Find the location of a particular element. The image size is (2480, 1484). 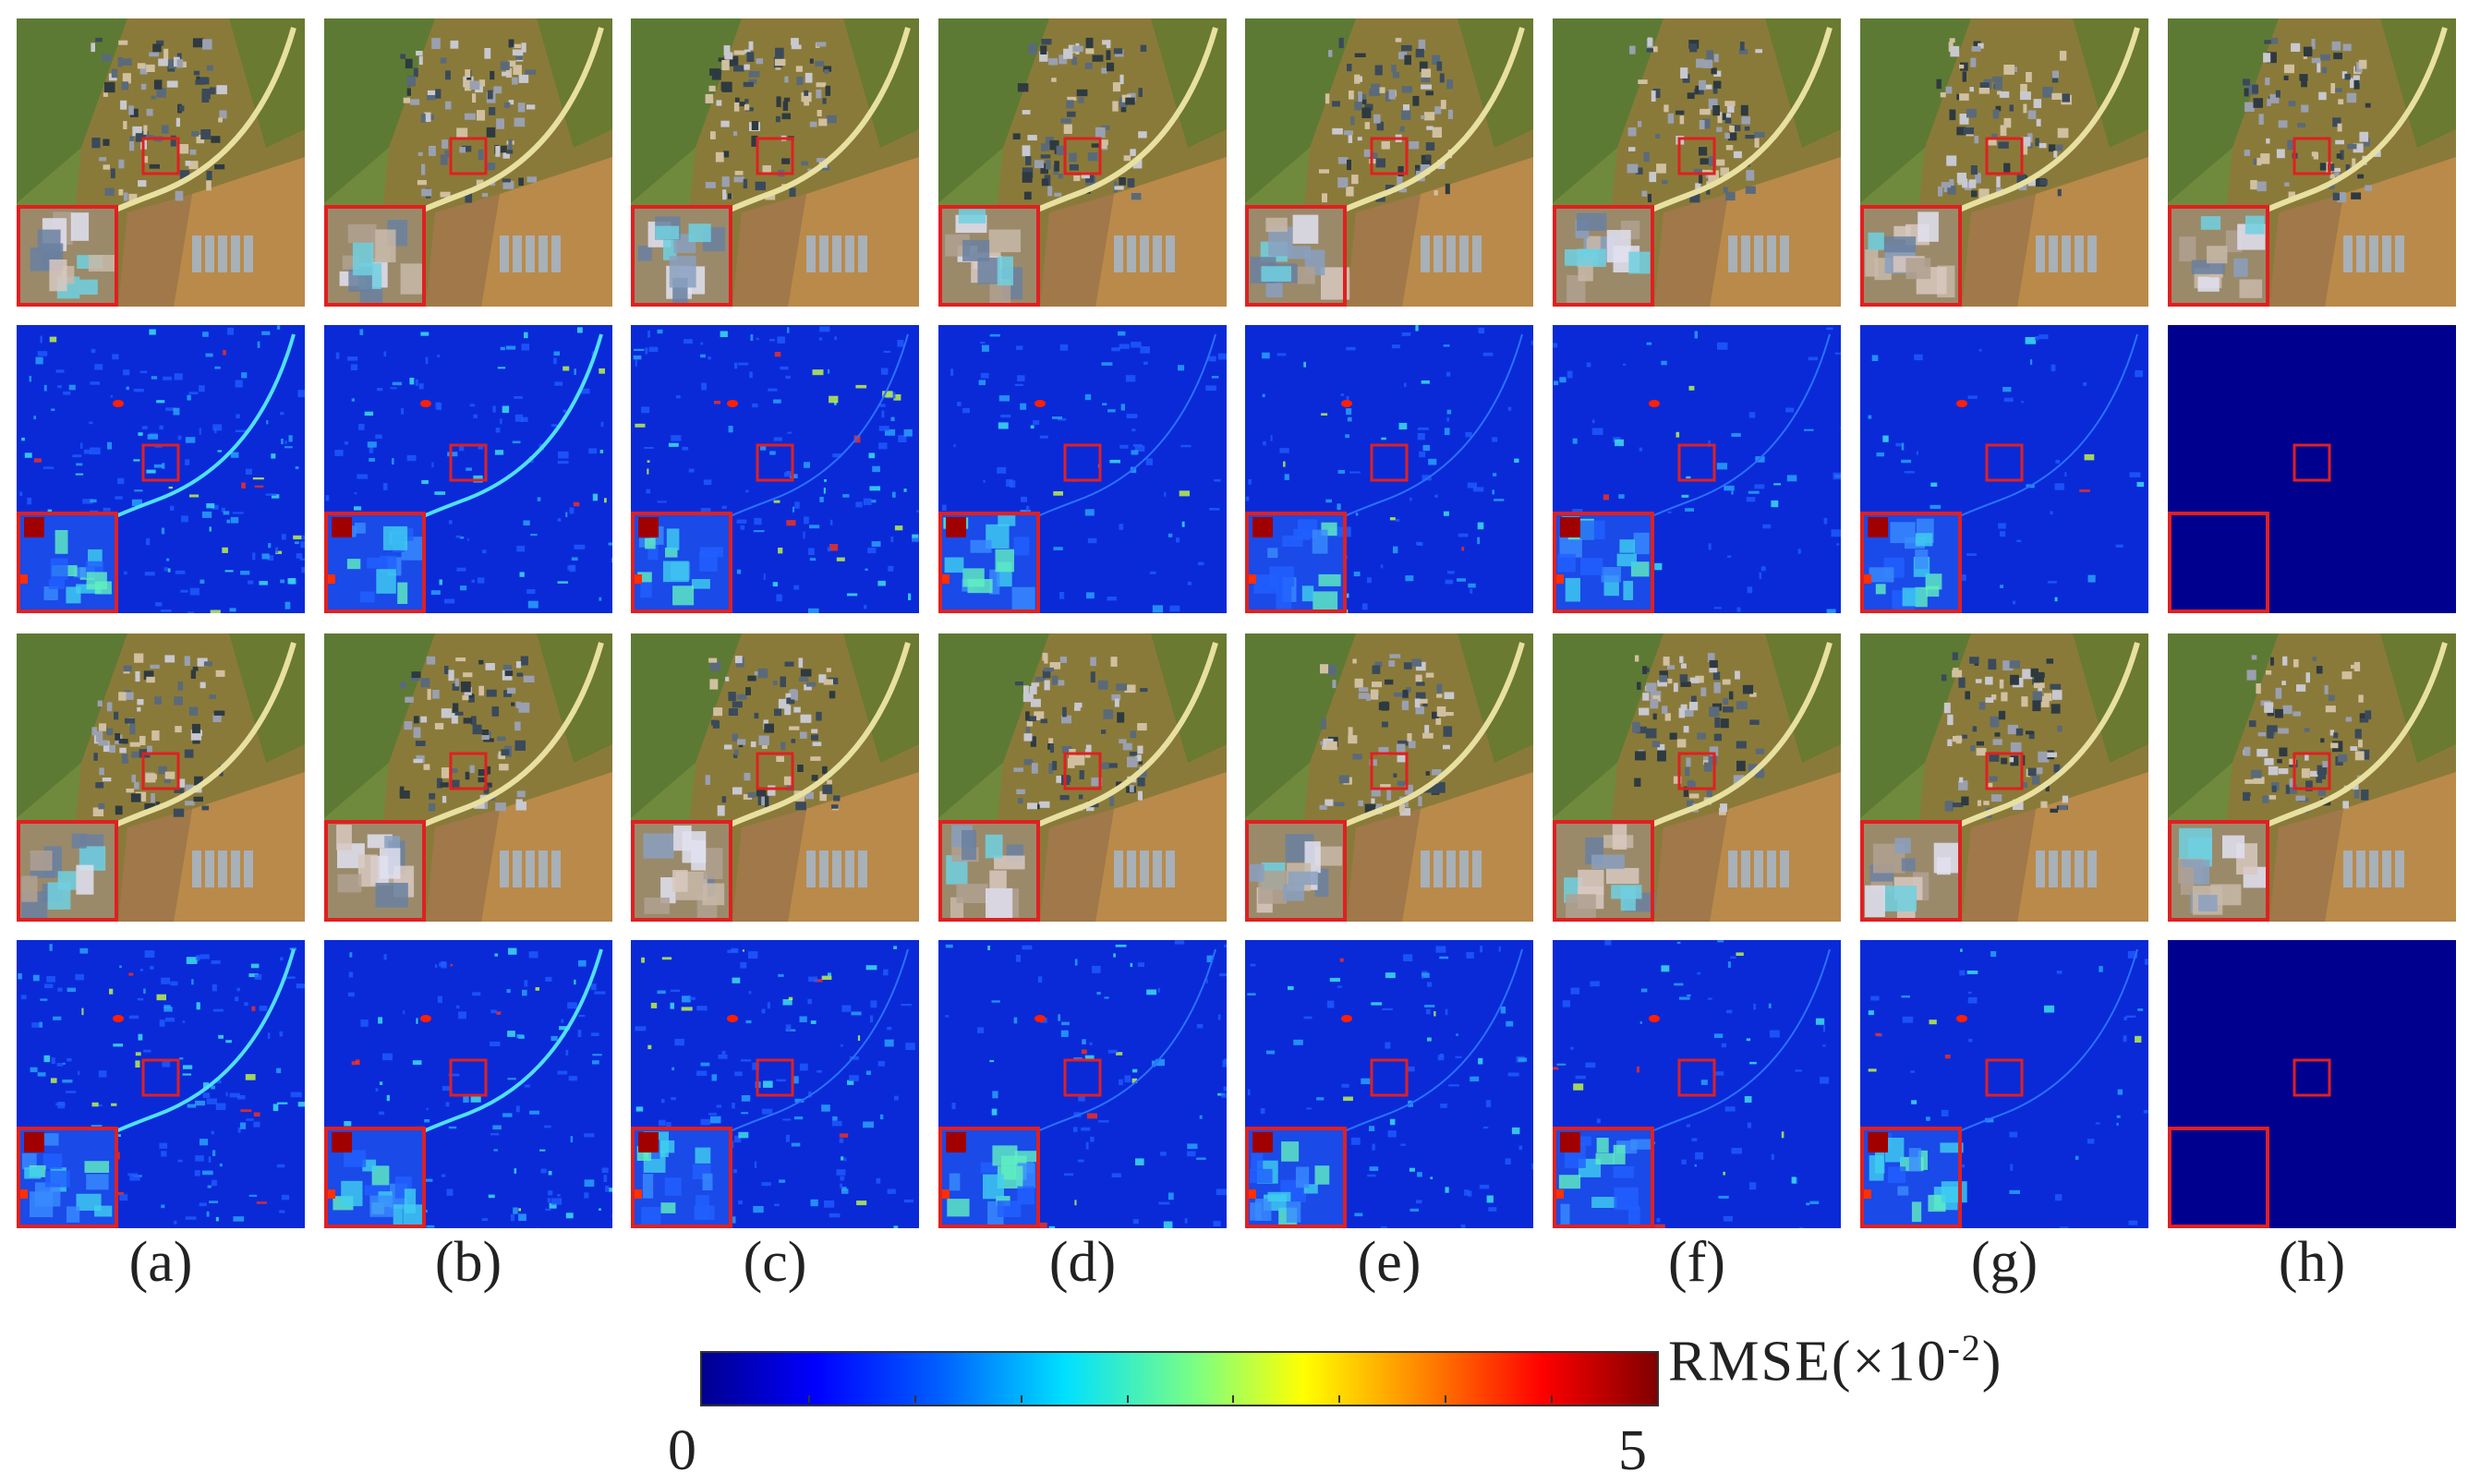

fused-image-row-2-e is located at coordinates (1389, 777).